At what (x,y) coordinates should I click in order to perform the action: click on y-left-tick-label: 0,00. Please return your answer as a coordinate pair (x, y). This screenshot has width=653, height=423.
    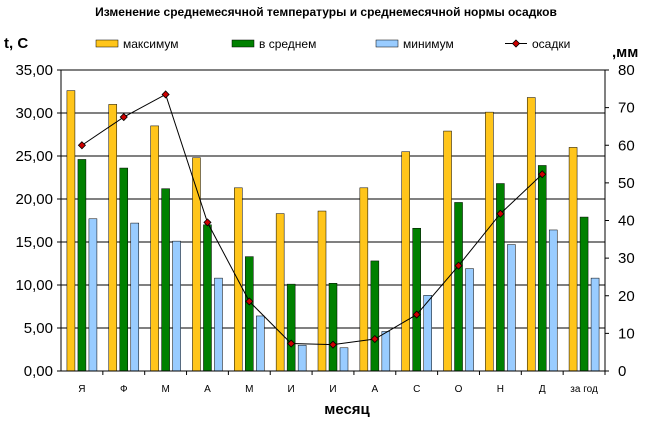
    Looking at the image, I should click on (38, 371).